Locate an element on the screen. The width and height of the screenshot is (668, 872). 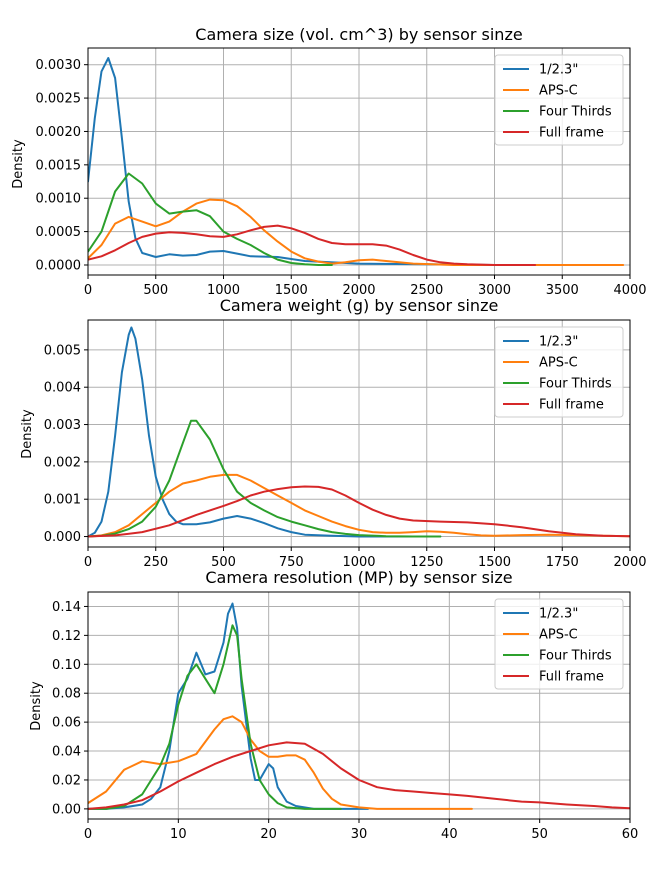
x-tick-label: 2500 is located at coordinates (426, 290).